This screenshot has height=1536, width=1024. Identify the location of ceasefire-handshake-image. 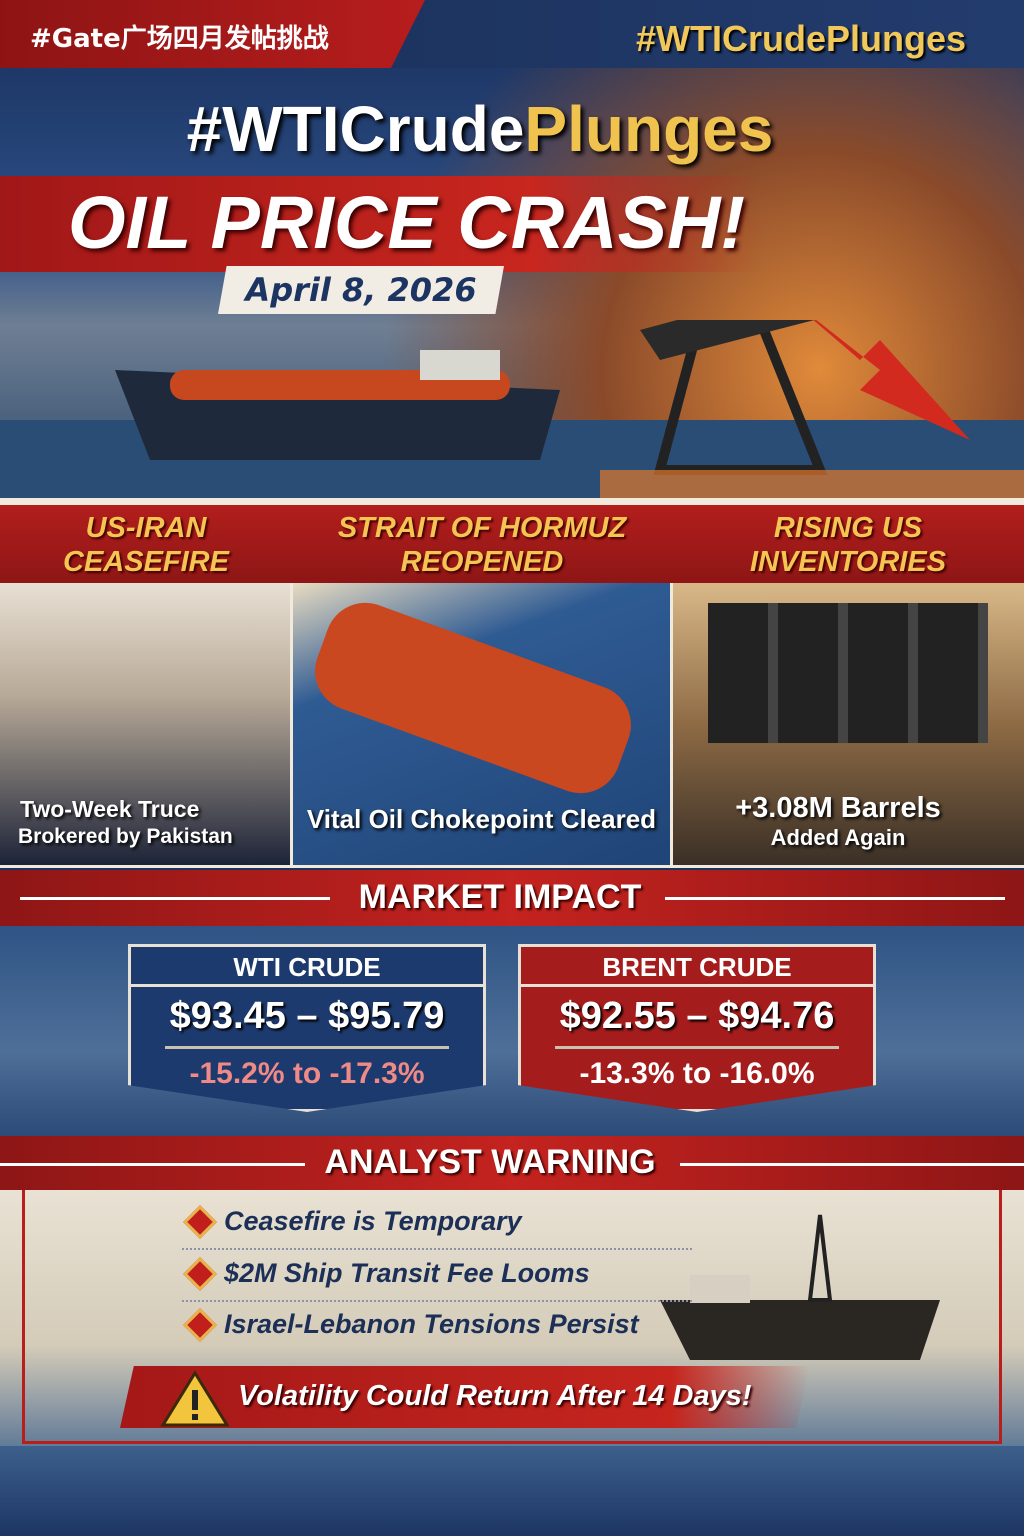
(145, 724).